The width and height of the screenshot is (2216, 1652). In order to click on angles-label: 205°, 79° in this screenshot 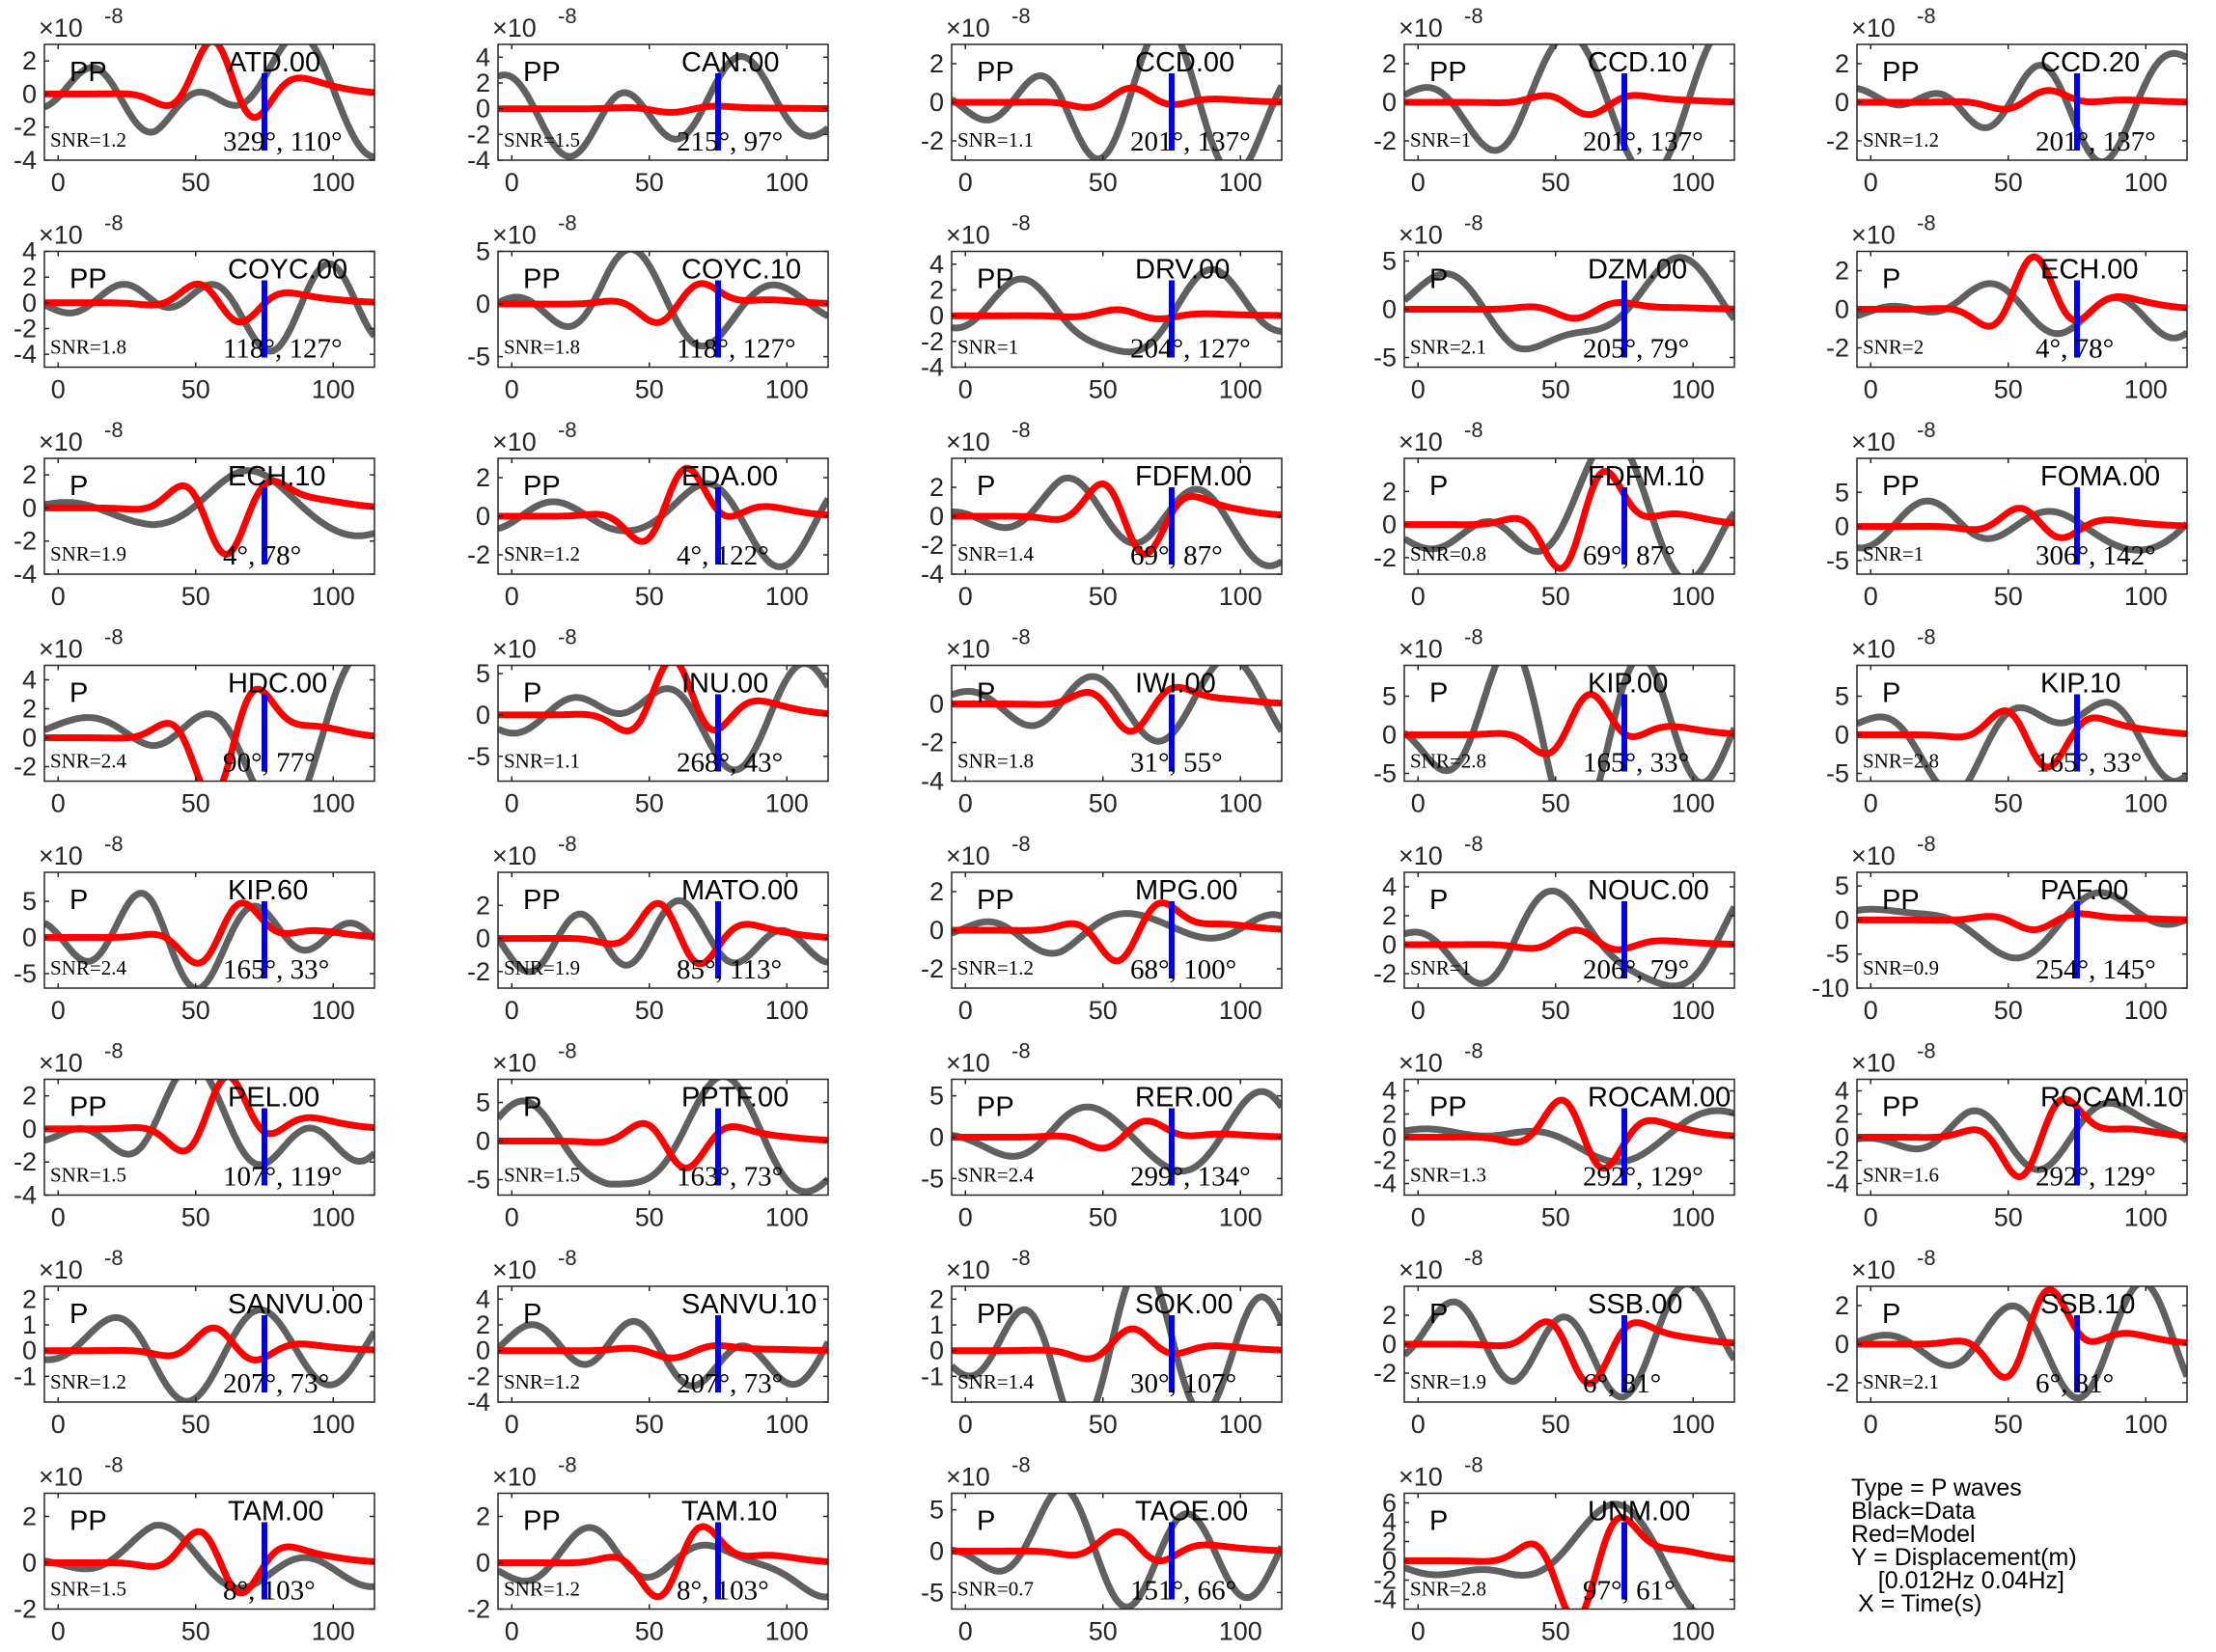, I will do `click(1636, 349)`.